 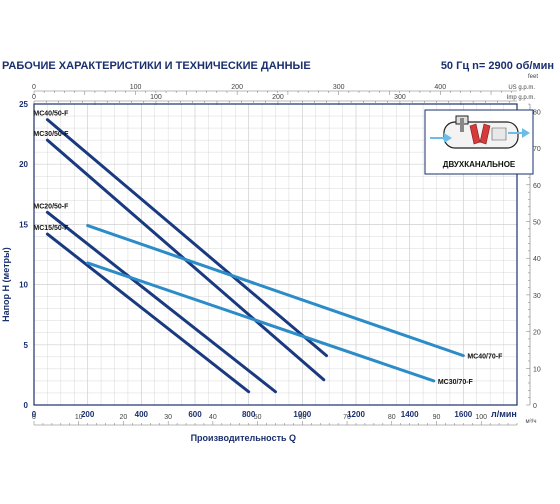 What do you see at coordinates (23, 104) in the screenshot?
I see `y-tick-label: 25` at bounding box center [23, 104].